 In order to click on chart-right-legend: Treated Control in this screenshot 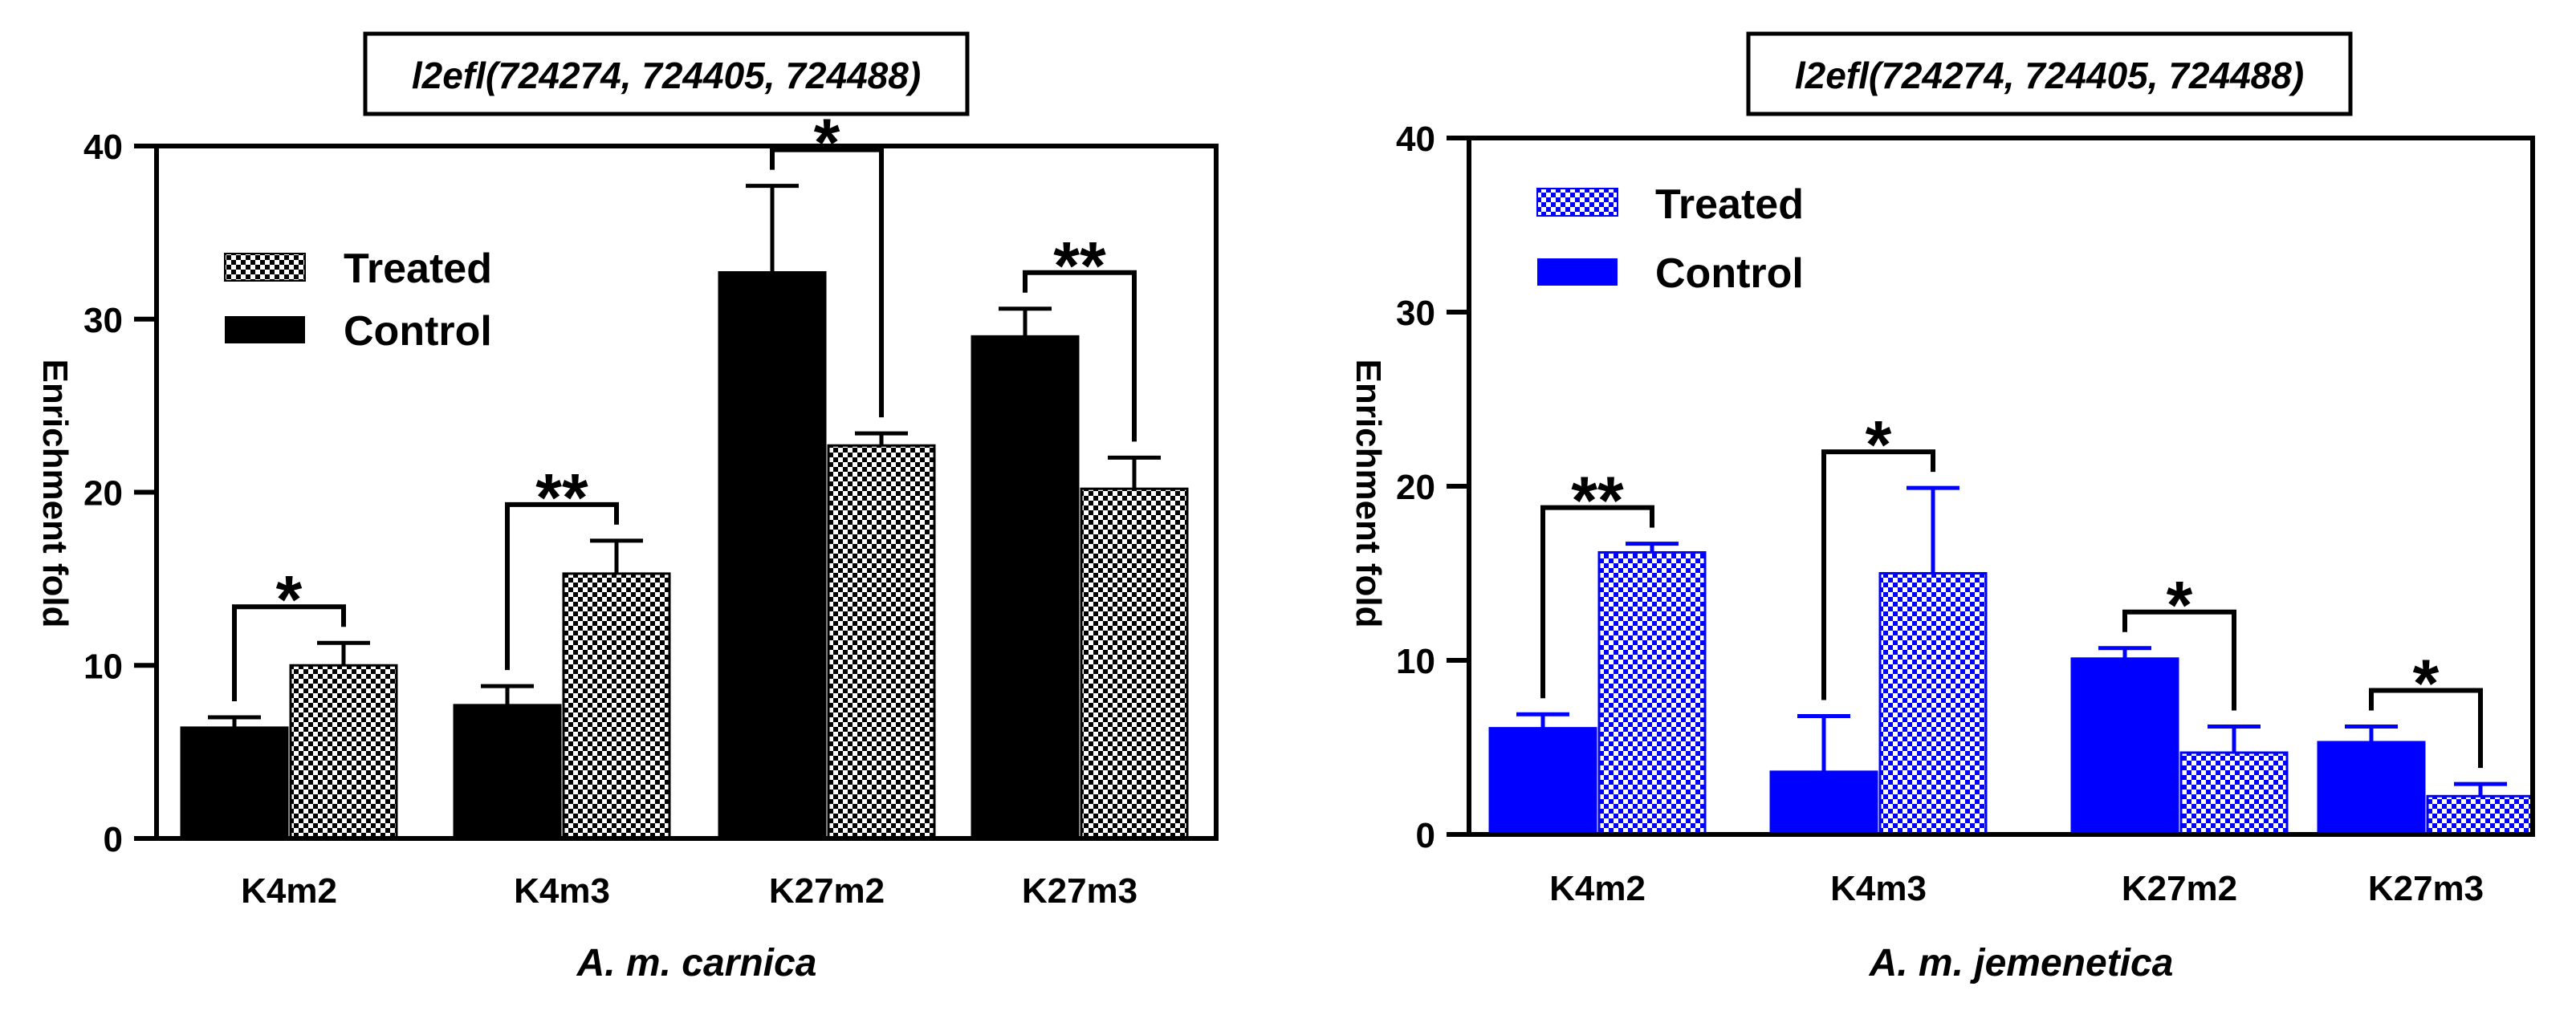, I will do `click(1670, 239)`.